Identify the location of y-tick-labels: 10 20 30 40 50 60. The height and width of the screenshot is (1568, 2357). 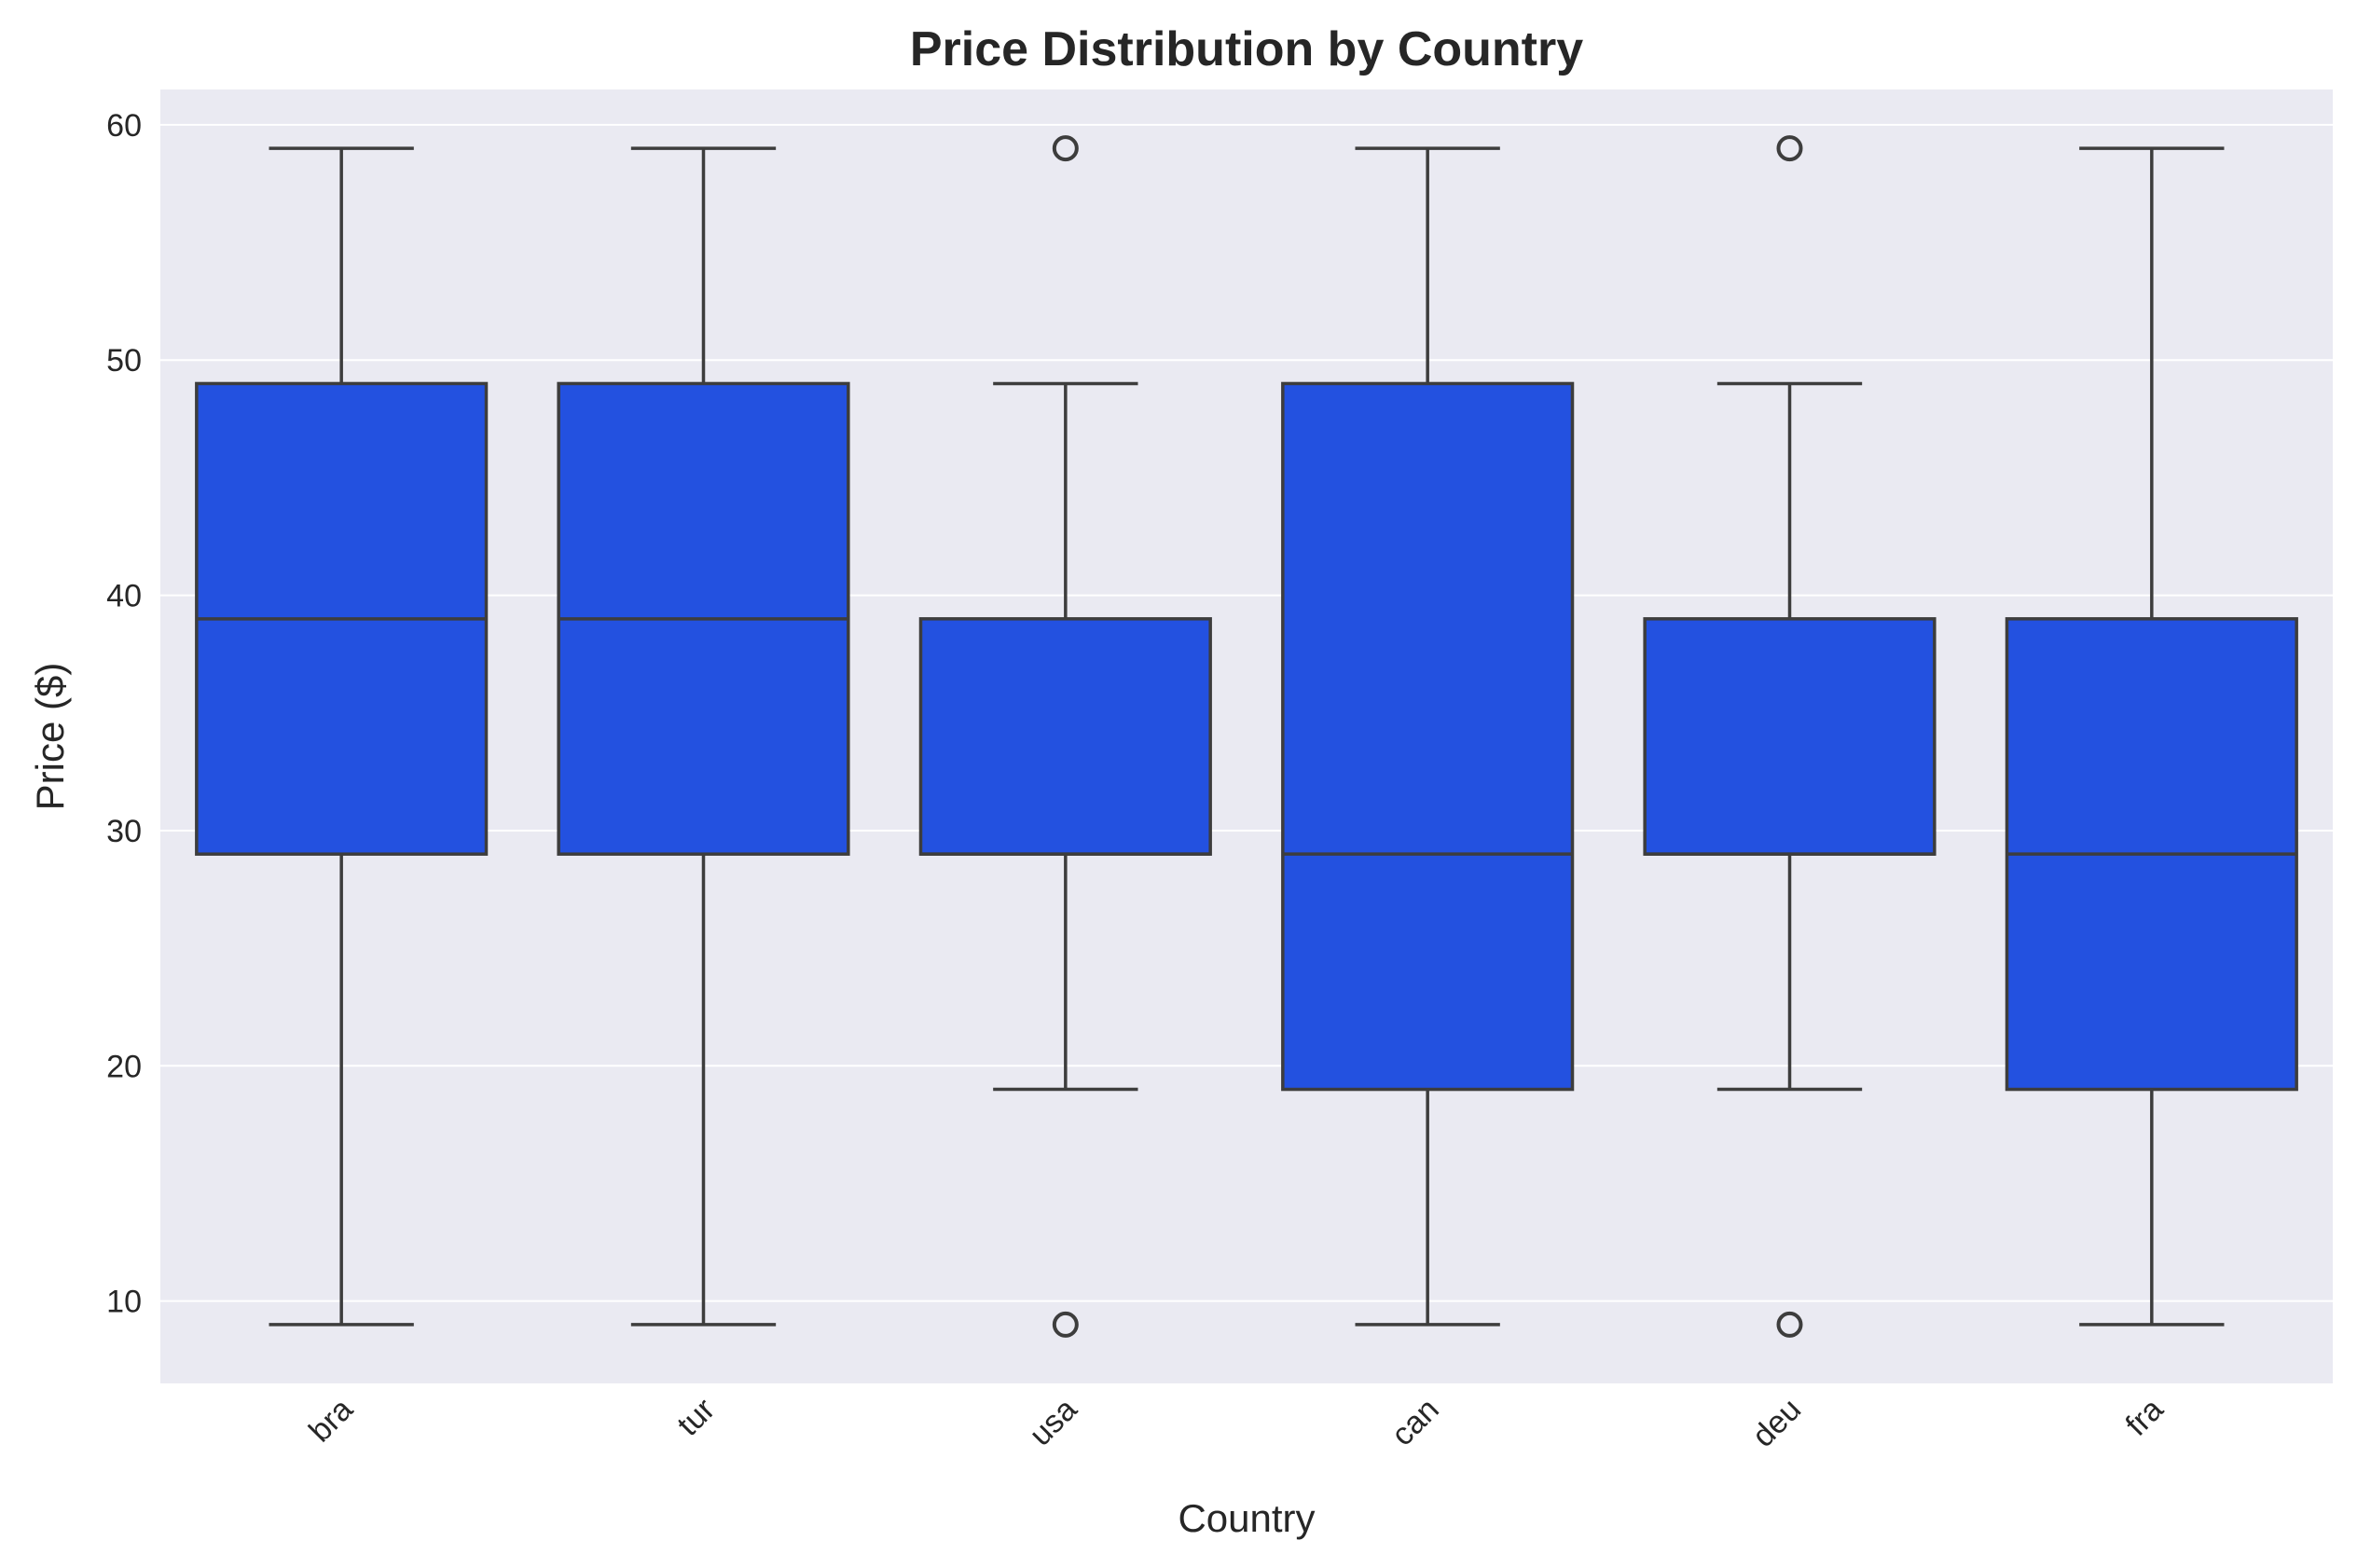
(124, 714).